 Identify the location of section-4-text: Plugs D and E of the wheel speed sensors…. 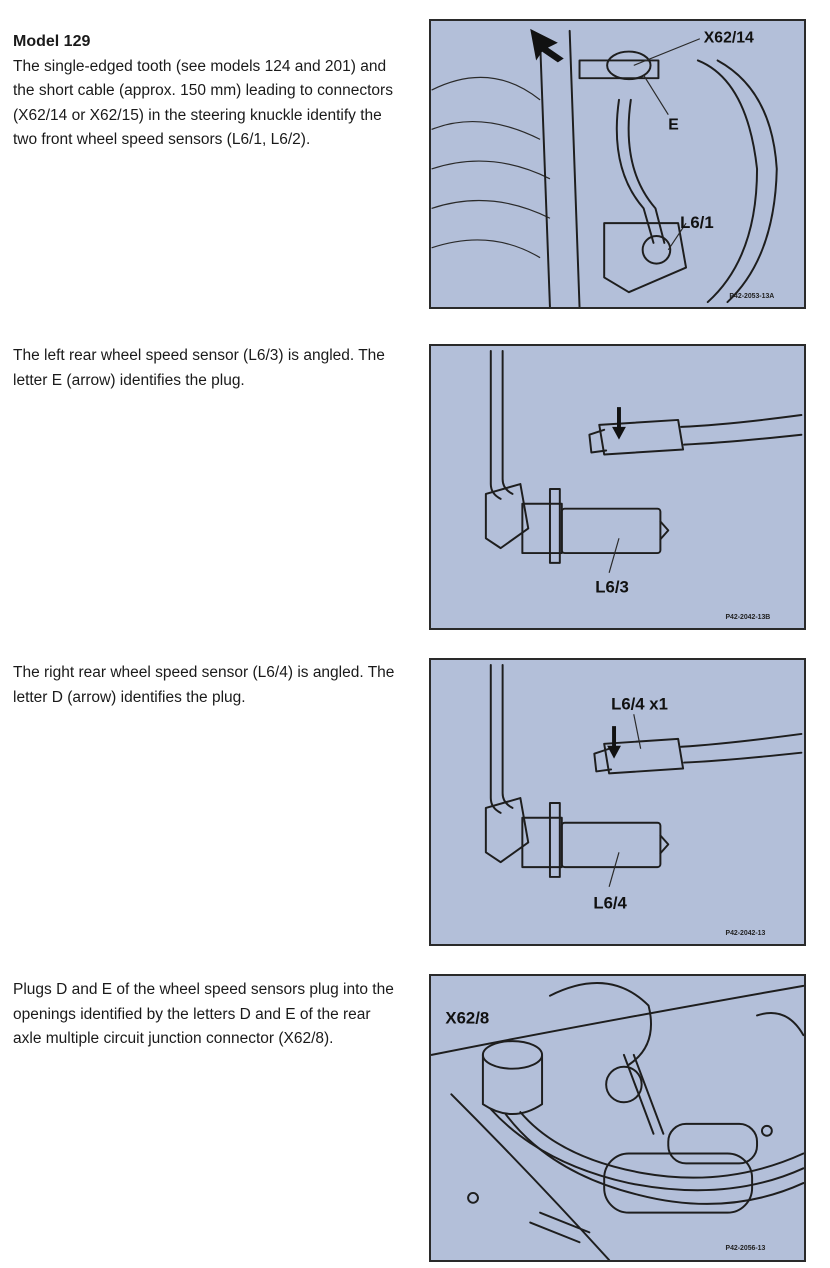
(205, 1015).